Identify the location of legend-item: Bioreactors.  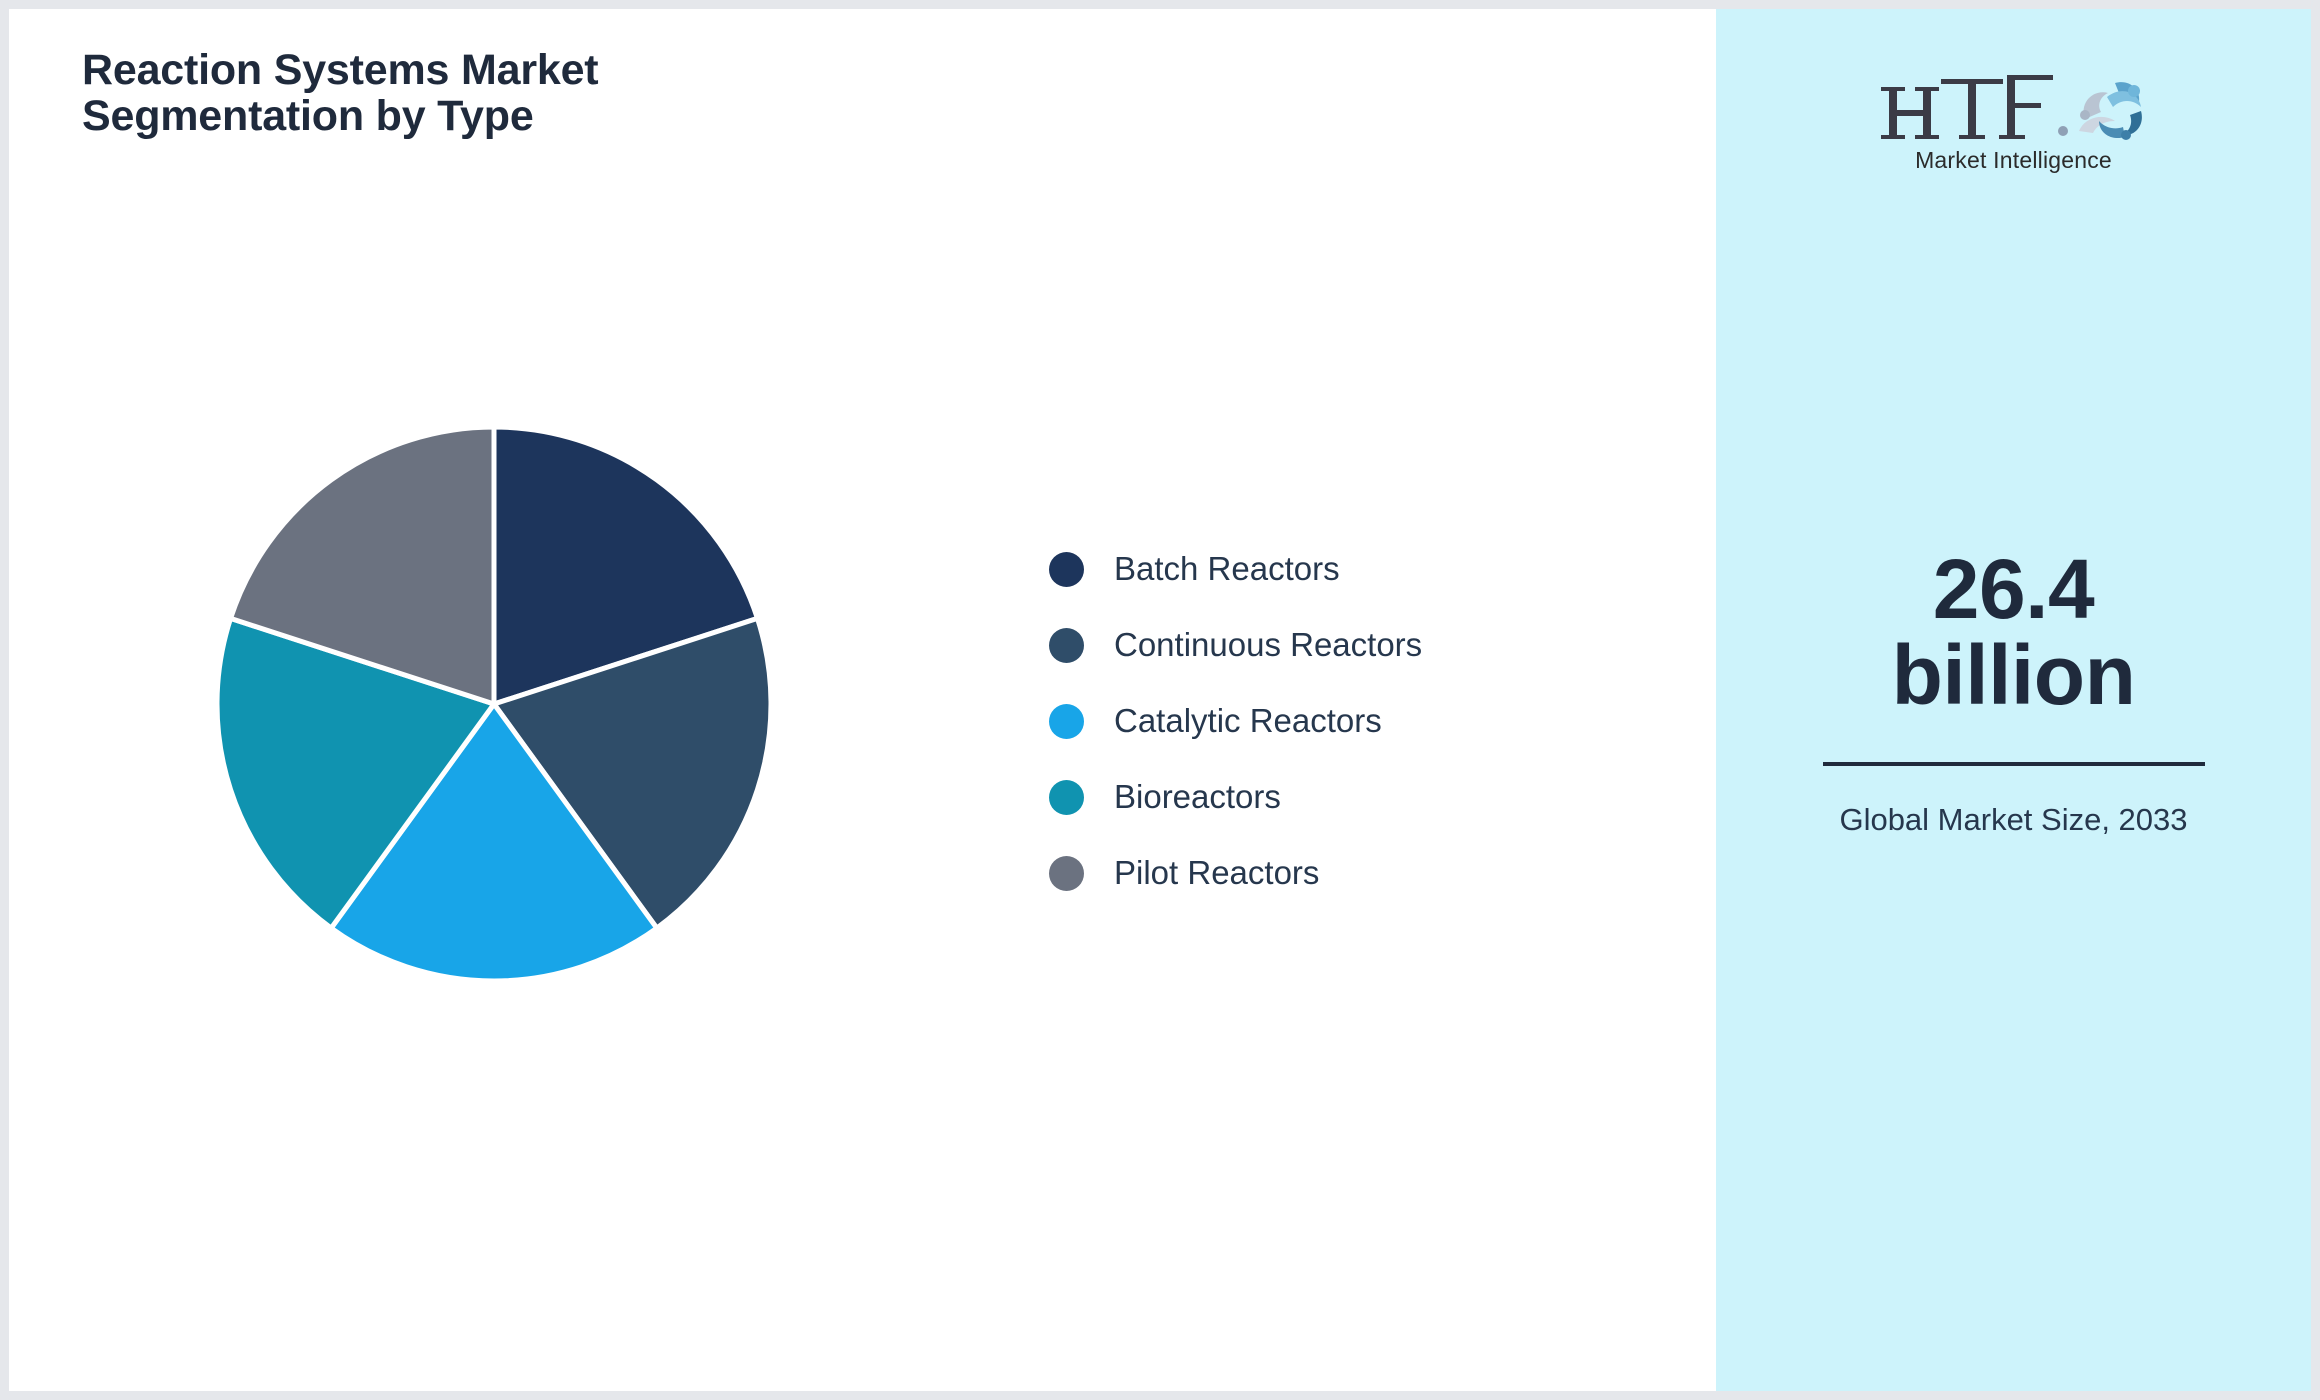
(1349, 797).